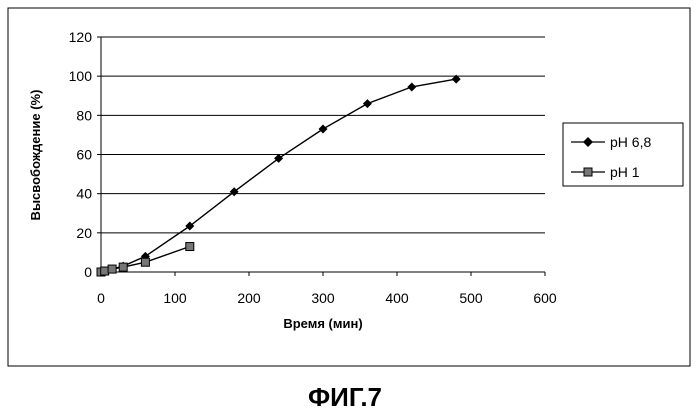 The width and height of the screenshot is (700, 420). I want to click on y-tick-label: 100, so click(81, 76).